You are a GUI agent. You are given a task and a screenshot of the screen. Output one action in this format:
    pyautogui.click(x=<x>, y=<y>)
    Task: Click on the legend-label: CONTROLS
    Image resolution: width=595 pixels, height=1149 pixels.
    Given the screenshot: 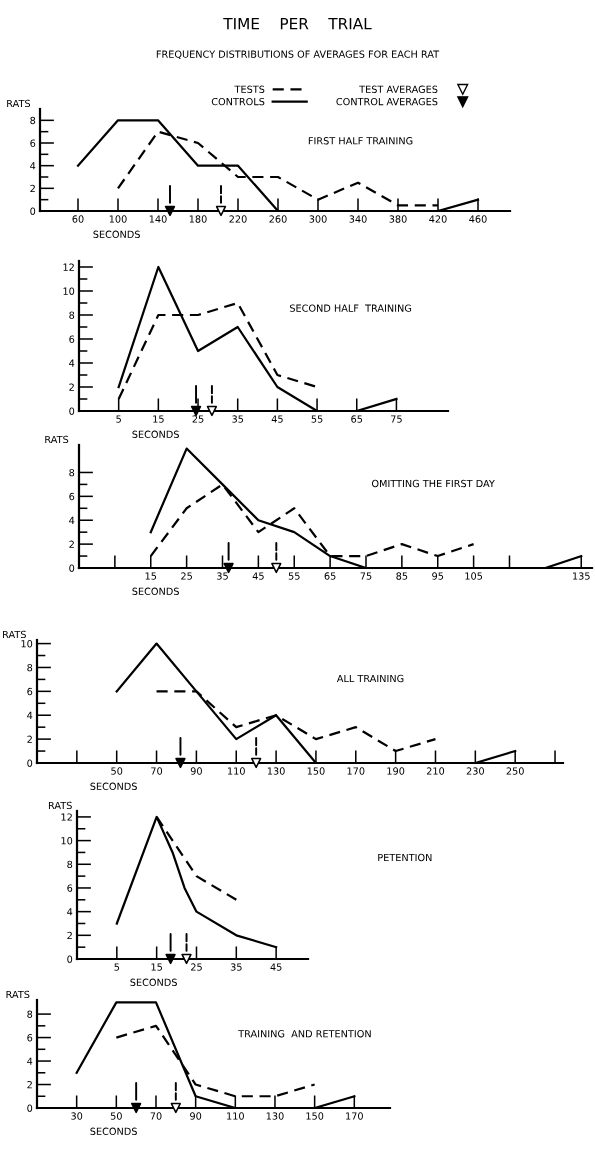 What is the action you would take?
    pyautogui.click(x=238, y=101)
    